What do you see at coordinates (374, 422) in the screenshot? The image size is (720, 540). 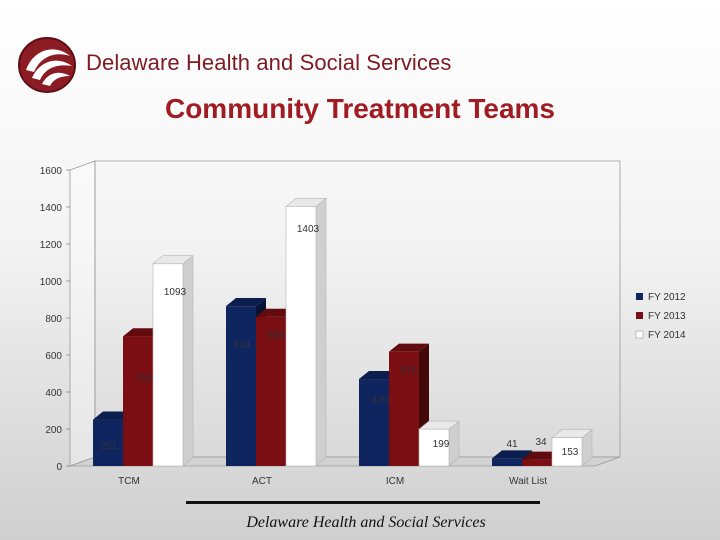 I see `bar-fy-2012-icm` at bounding box center [374, 422].